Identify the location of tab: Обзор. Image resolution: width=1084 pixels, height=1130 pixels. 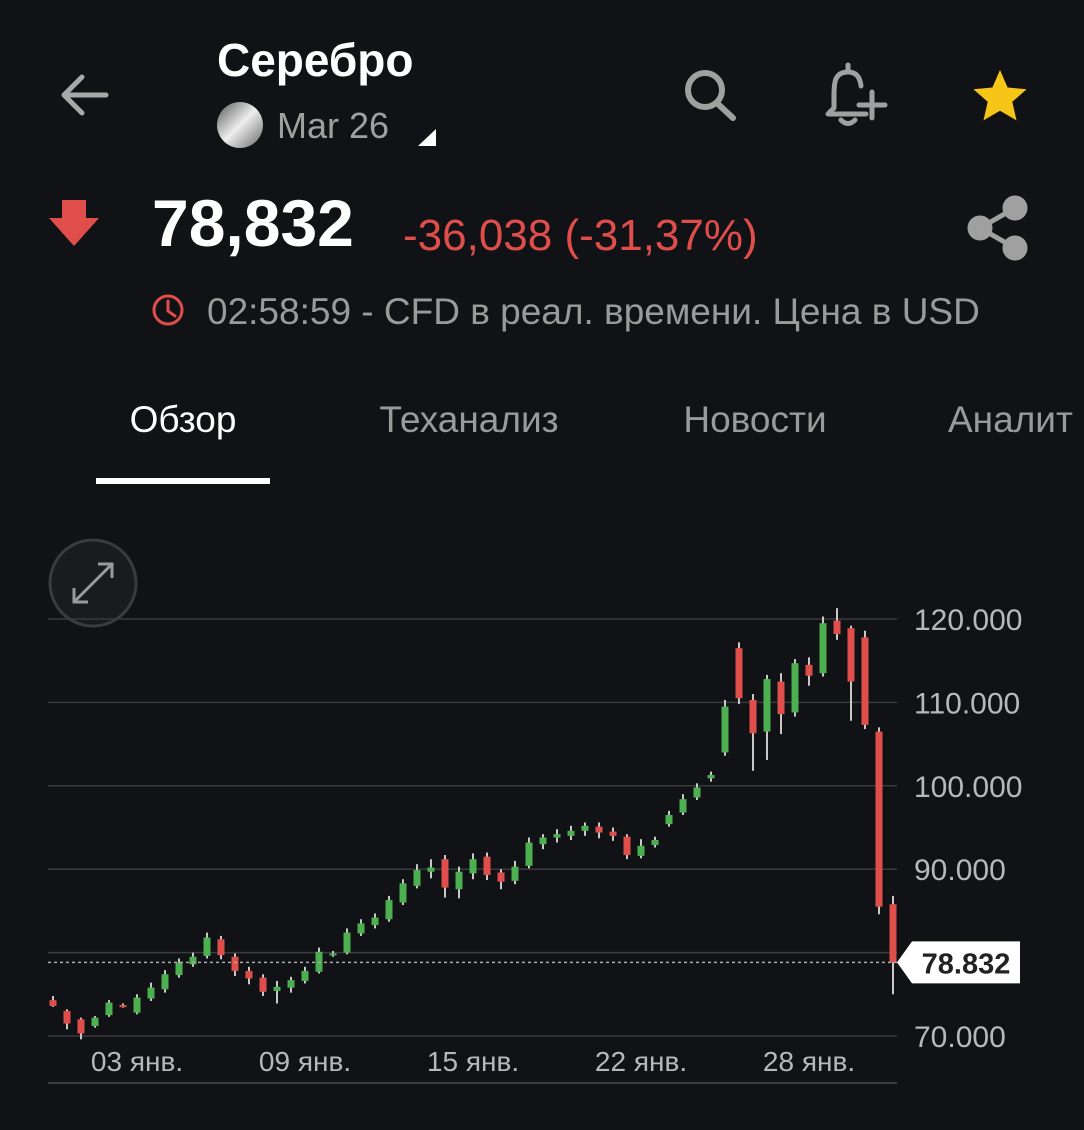
(183, 419).